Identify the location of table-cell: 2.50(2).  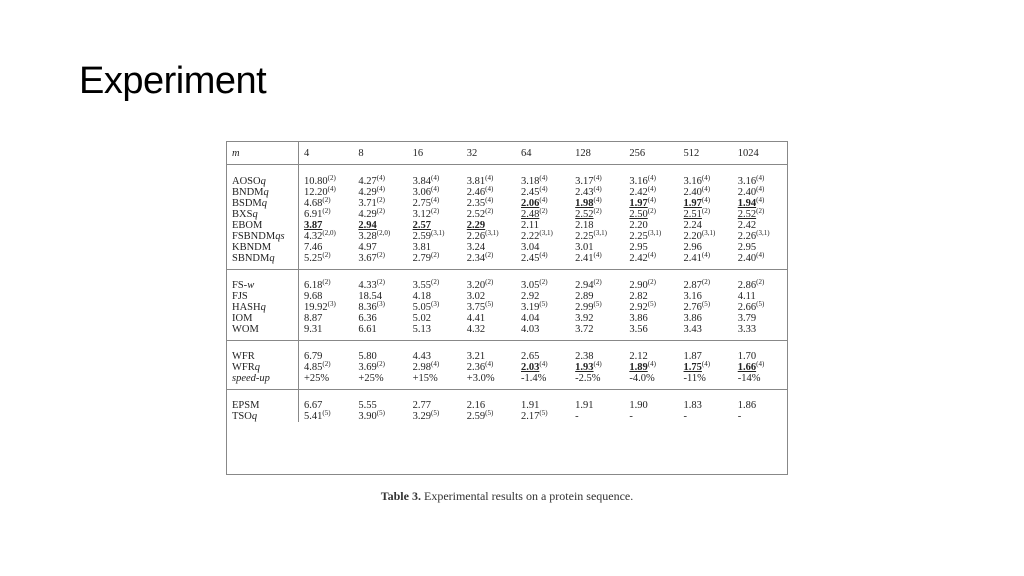
(651, 213).